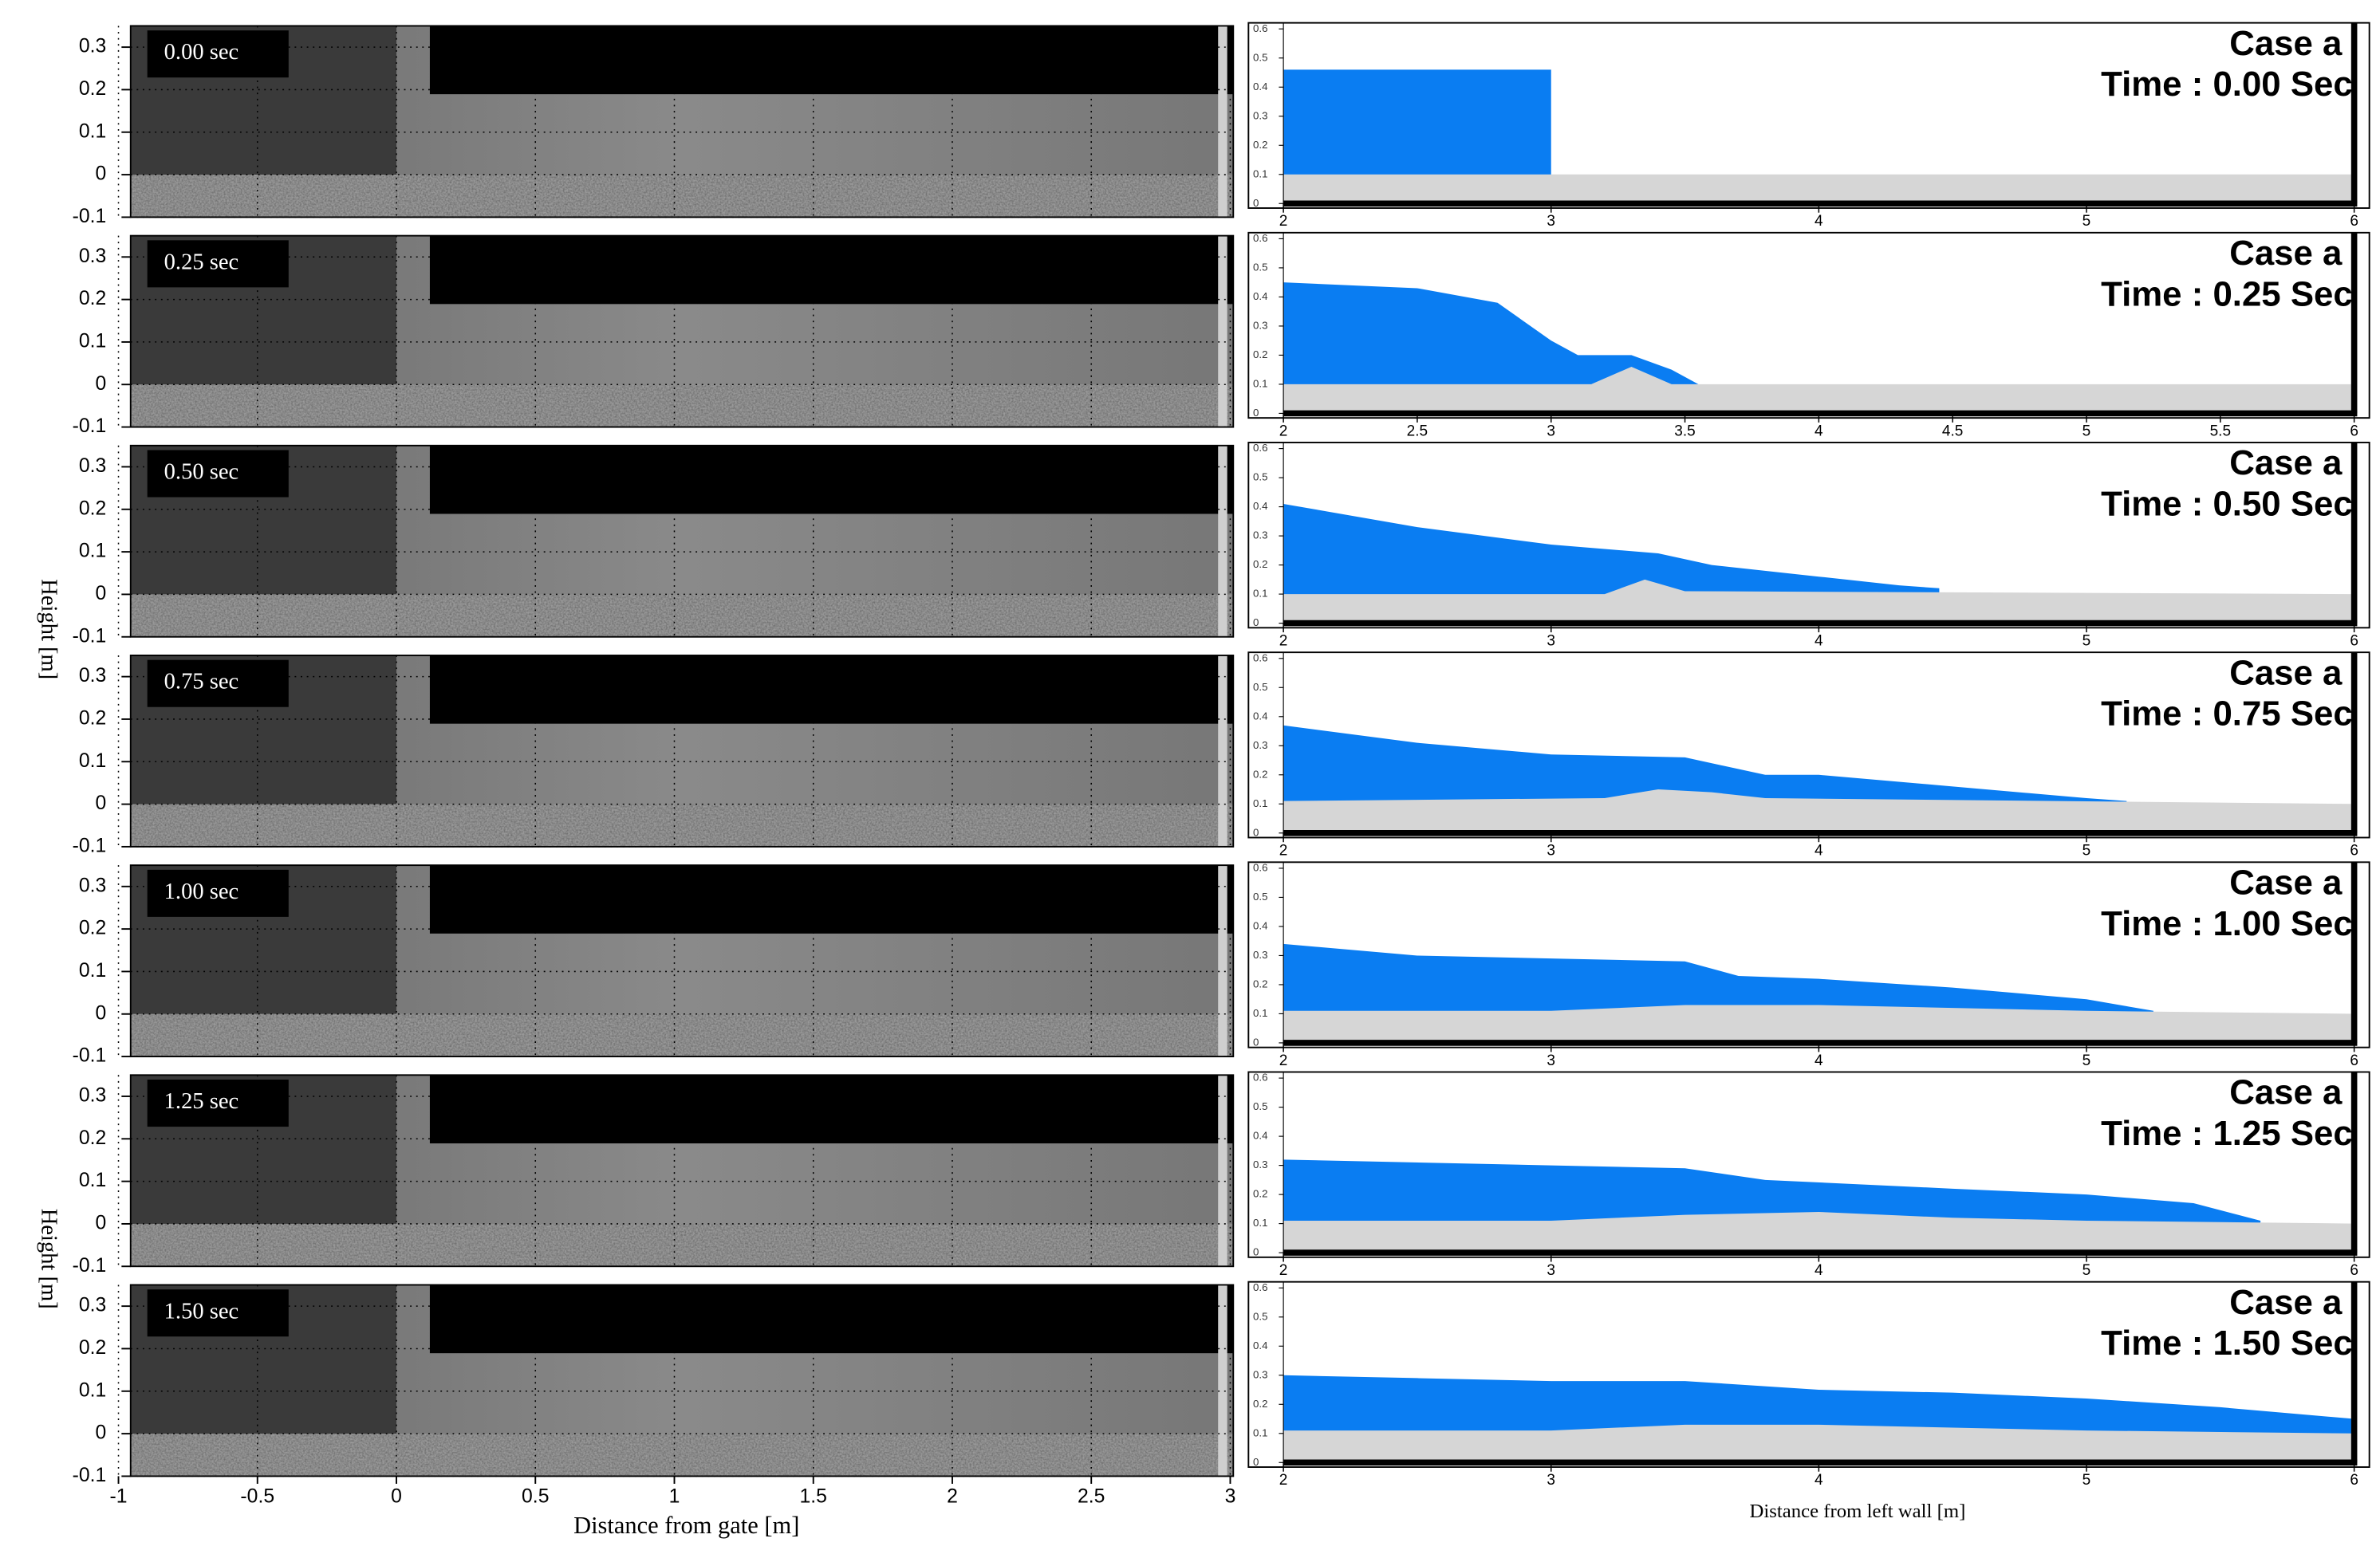 The image size is (2380, 1554). Describe the element at coordinates (535, 1497) in the screenshot. I see `x-tick-label: 0.5` at that location.